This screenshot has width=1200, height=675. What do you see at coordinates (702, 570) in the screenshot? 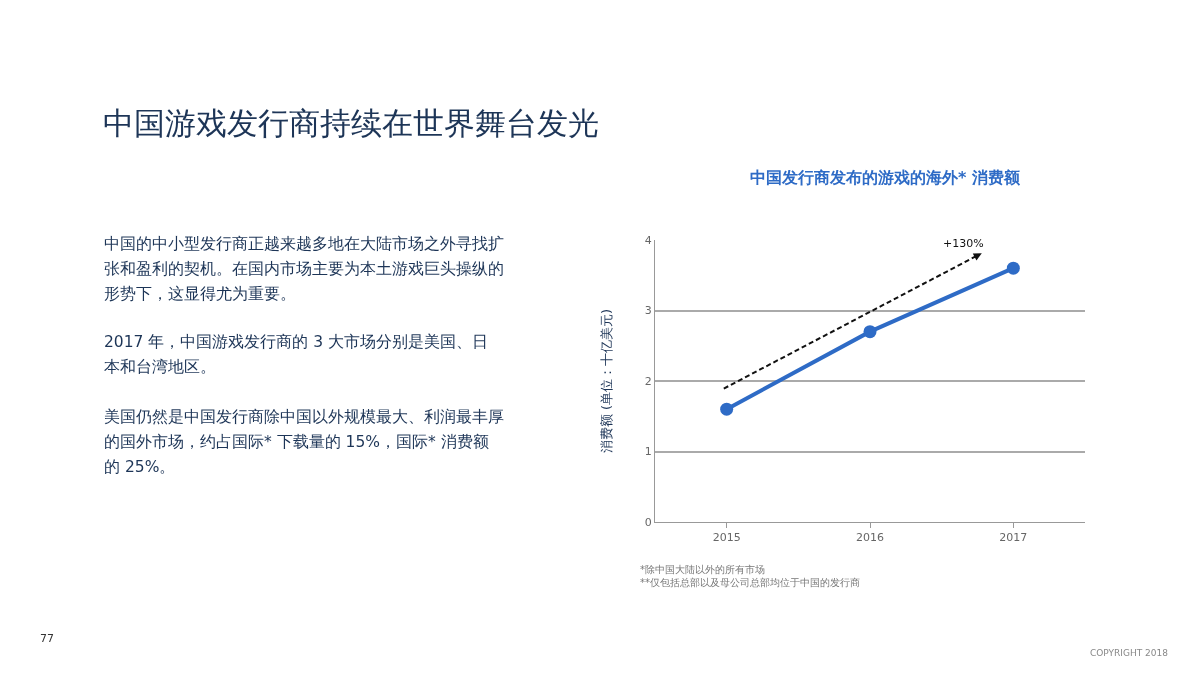
I see `text: *除中国大陆以外的所有市场` at bounding box center [702, 570].